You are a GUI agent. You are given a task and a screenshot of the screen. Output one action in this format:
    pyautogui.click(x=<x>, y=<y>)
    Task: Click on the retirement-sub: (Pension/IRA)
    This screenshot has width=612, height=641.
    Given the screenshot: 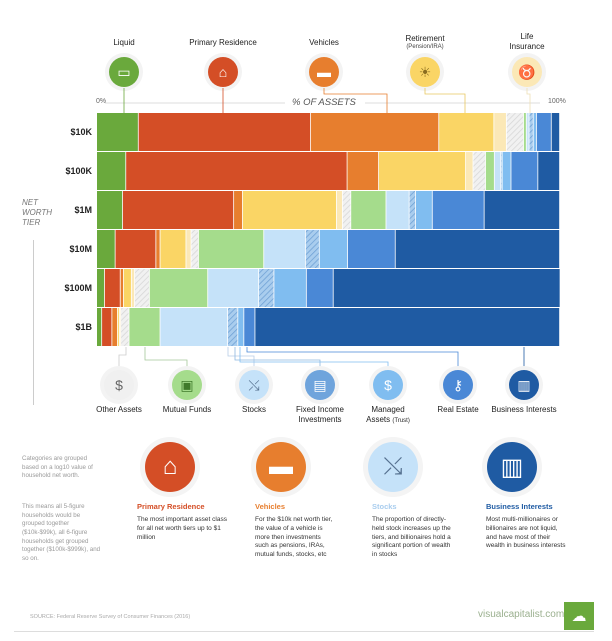 What is the action you would take?
    pyautogui.click(x=425, y=46)
    